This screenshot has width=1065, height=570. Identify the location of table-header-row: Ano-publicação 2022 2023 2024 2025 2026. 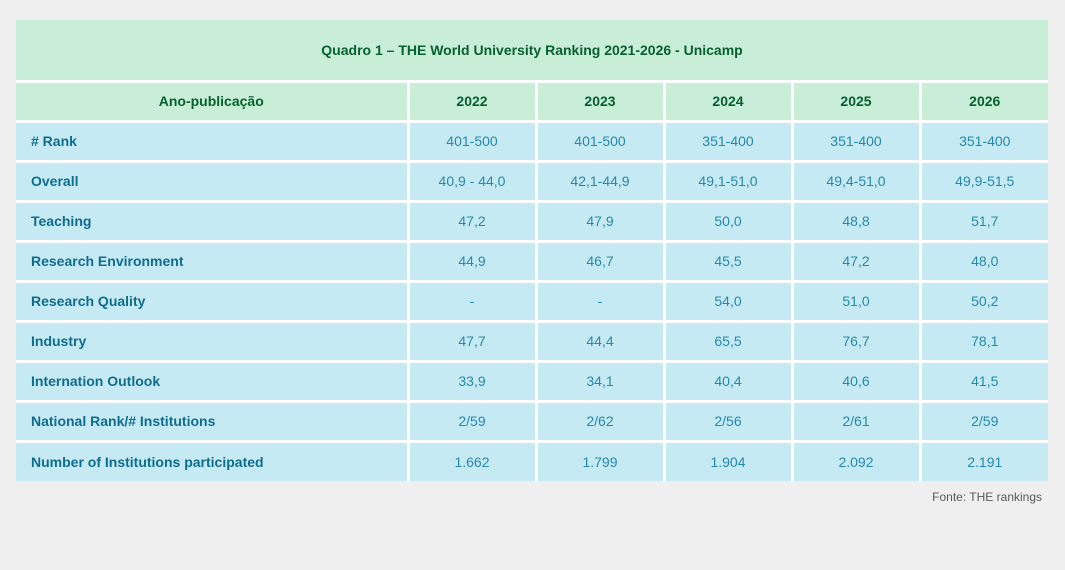
(532, 101).